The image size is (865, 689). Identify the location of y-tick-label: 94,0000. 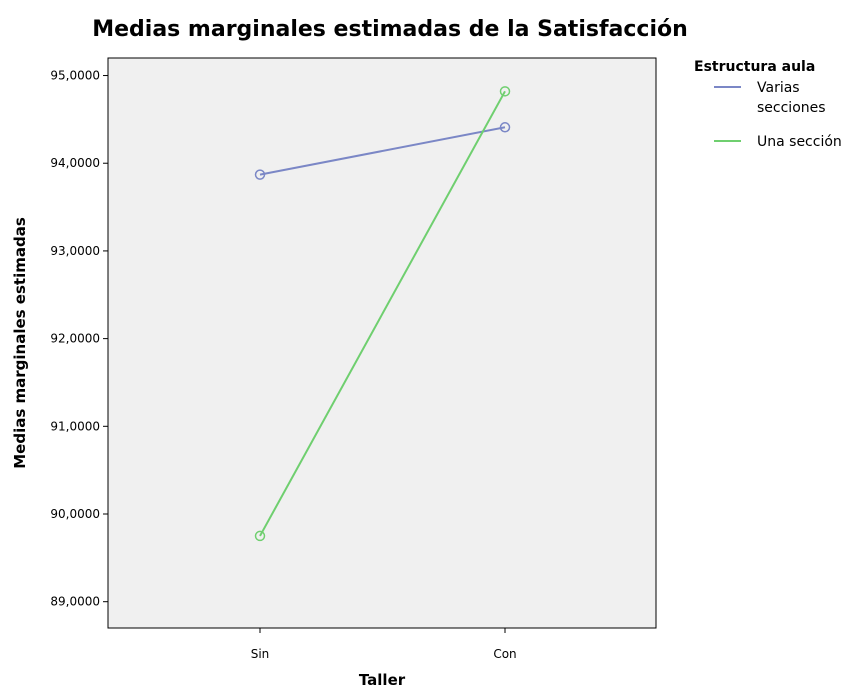
(75, 163).